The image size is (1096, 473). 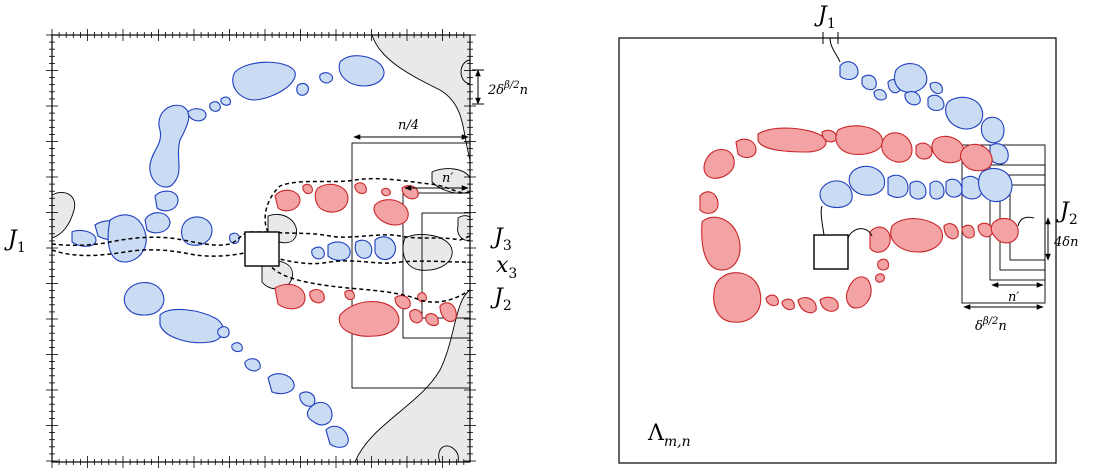 I want to click on center-square-right, so click(x=831, y=252).